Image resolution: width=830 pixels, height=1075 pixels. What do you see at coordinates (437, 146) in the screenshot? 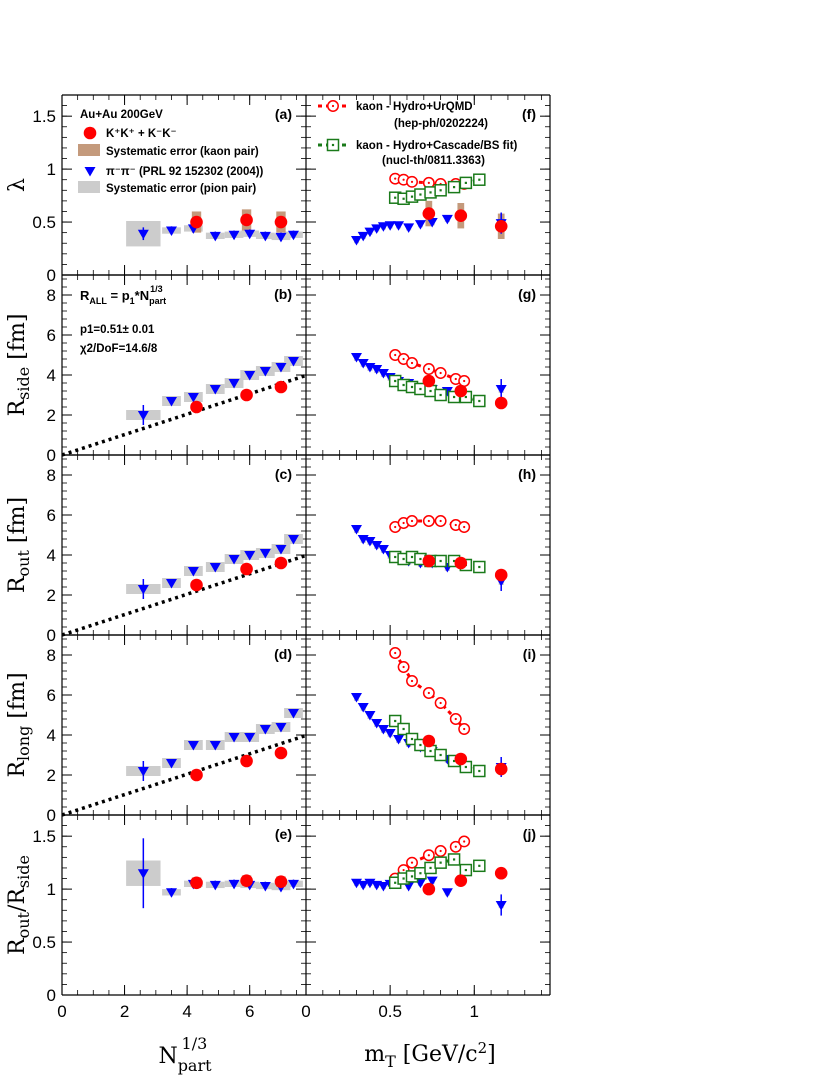
I see `legend-cascade-label: kaon - Hydro+Cascade/BS fit)` at bounding box center [437, 146].